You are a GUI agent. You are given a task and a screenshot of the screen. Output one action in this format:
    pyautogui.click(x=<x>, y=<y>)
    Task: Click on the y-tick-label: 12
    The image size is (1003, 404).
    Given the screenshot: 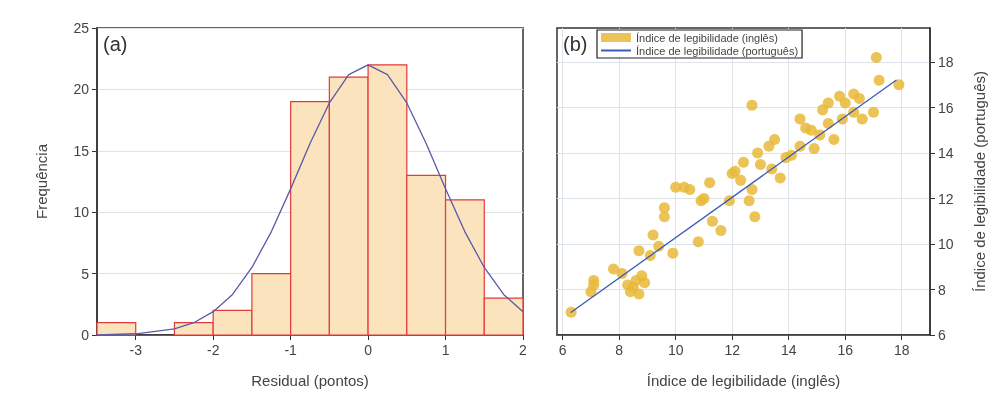 What is the action you would take?
    pyautogui.click(x=946, y=198)
    